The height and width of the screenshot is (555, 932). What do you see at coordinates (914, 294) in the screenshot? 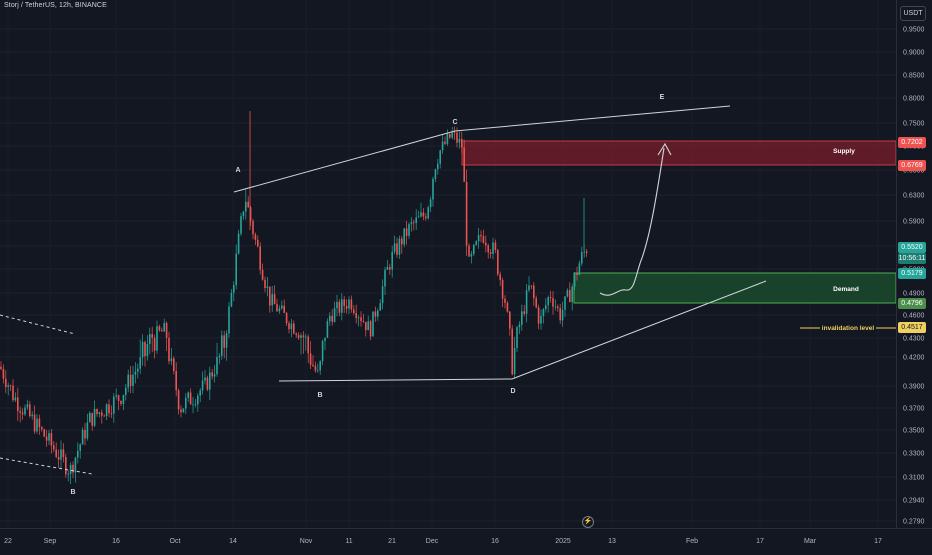
I see `price-tick-label: 0.4900` at bounding box center [914, 294].